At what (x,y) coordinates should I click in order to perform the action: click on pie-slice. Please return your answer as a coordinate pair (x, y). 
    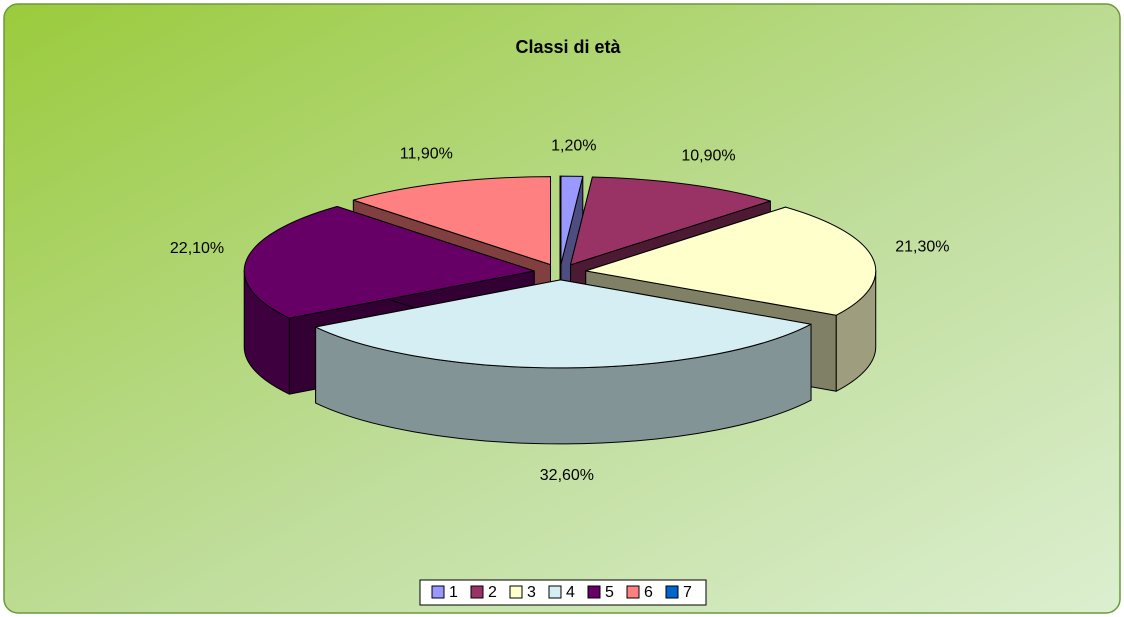
    Looking at the image, I should click on (563, 362).